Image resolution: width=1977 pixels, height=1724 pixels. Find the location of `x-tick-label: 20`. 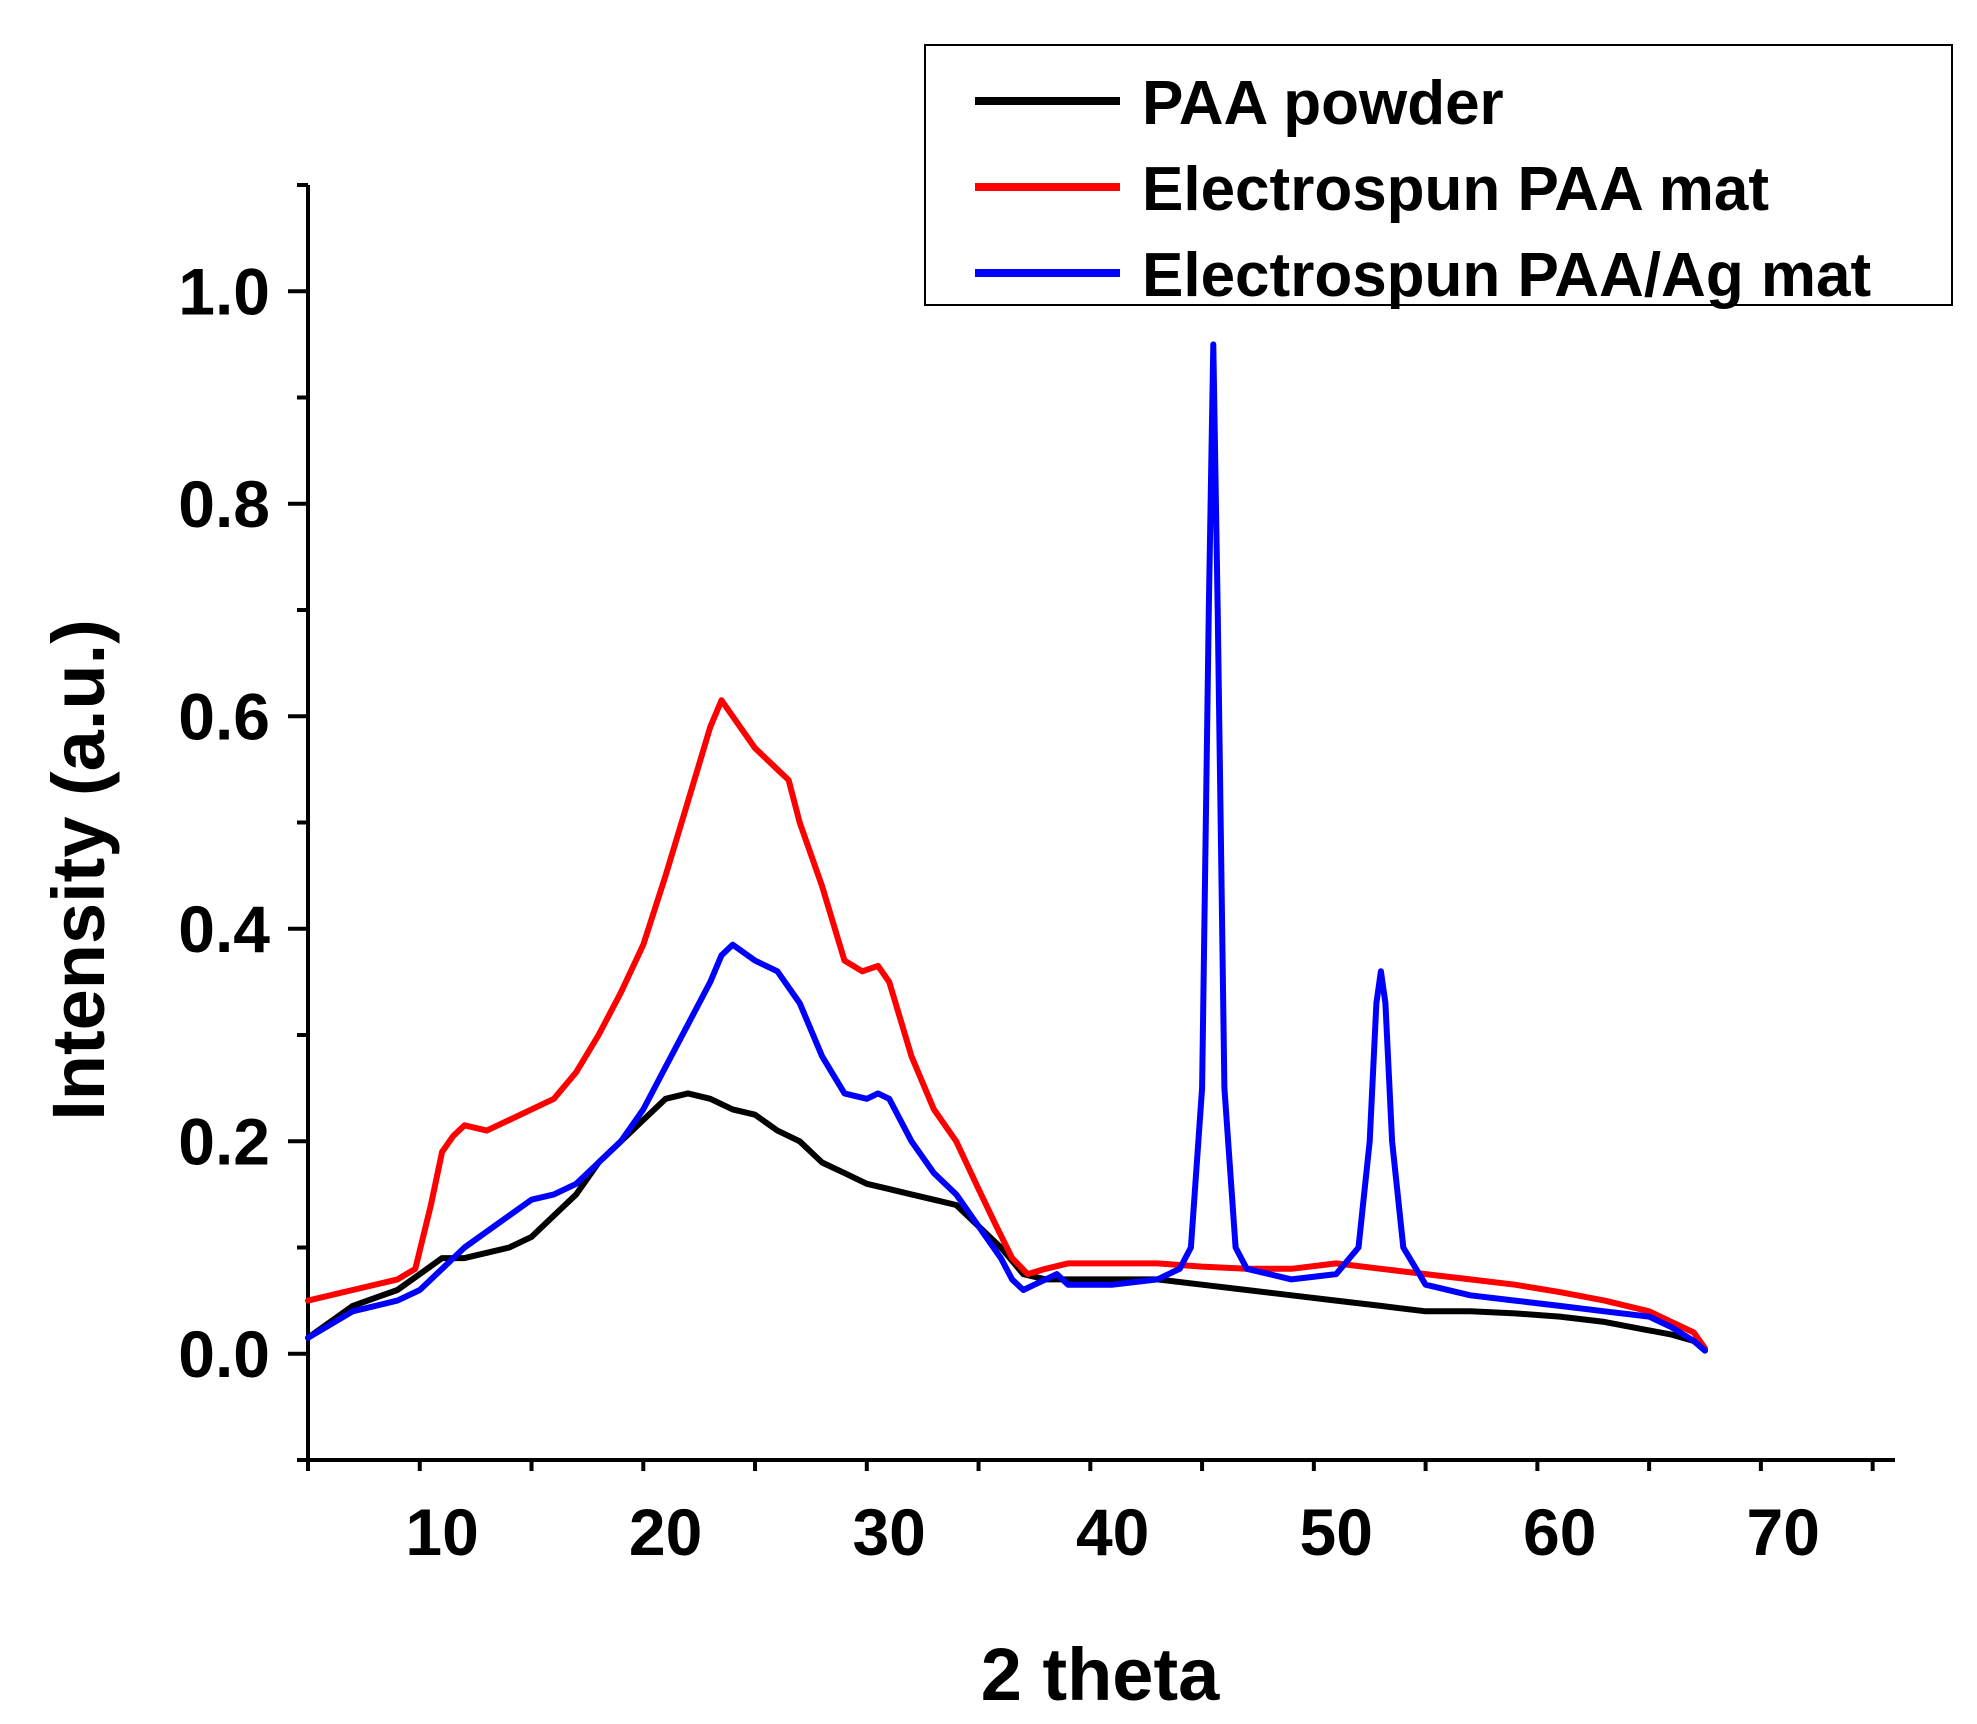

x-tick-label: 20 is located at coordinates (665, 1532).